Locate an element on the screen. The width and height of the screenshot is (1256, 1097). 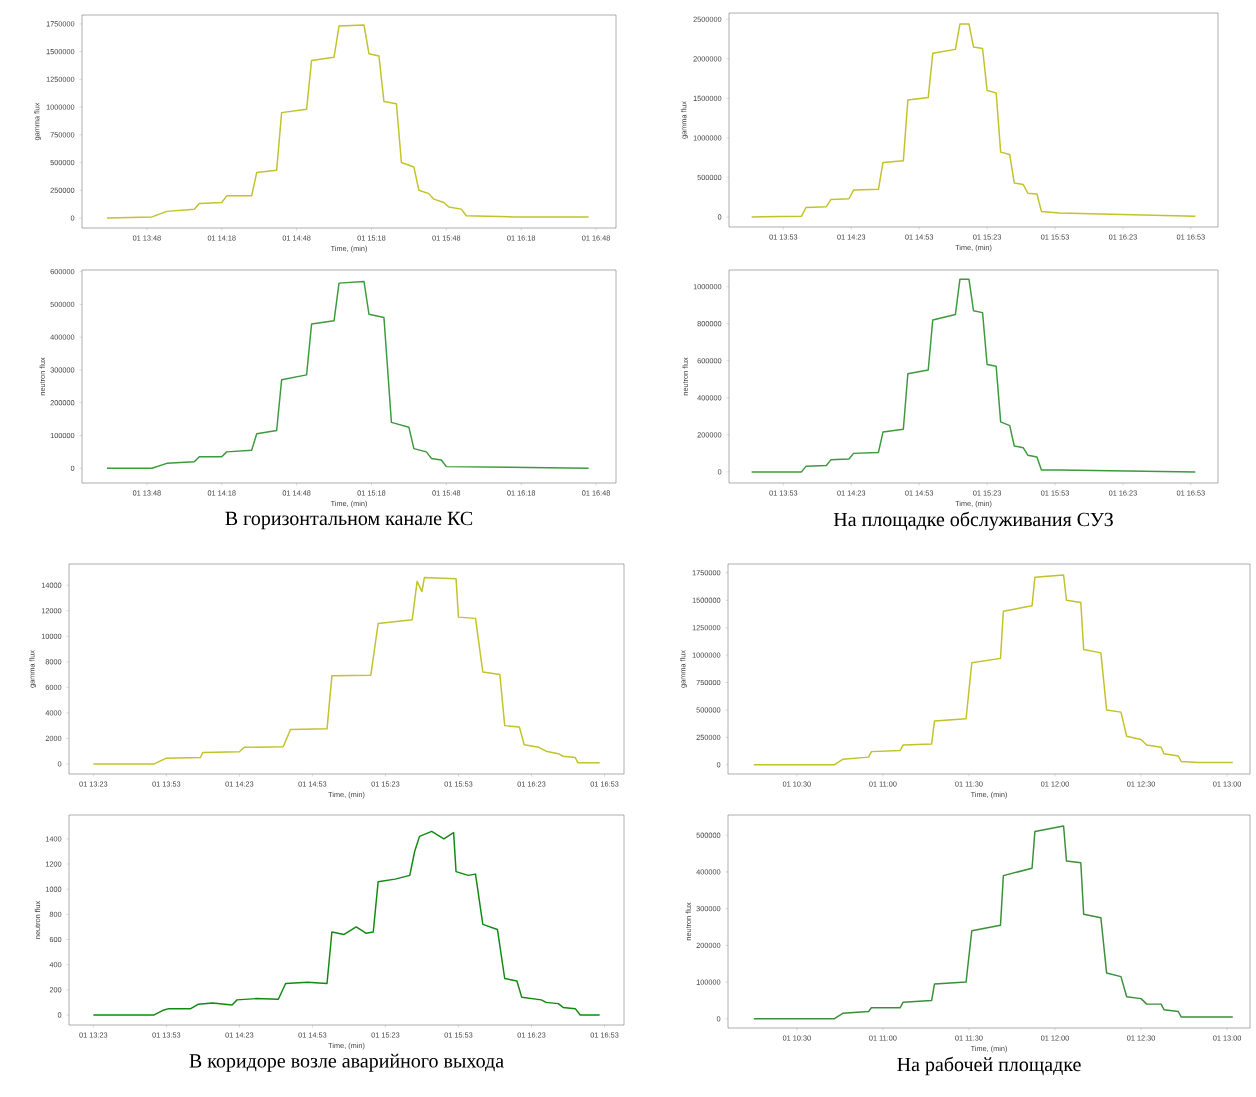
text: В горизонтальном канале КС is located at coordinates (349, 520).